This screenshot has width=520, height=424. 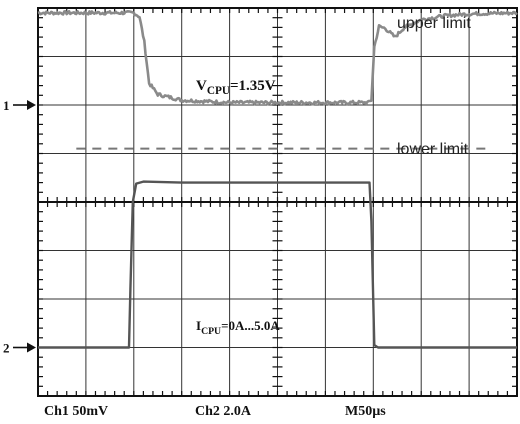 What do you see at coordinates (433, 149) in the screenshot?
I see `lower-limit-label: lower limit` at bounding box center [433, 149].